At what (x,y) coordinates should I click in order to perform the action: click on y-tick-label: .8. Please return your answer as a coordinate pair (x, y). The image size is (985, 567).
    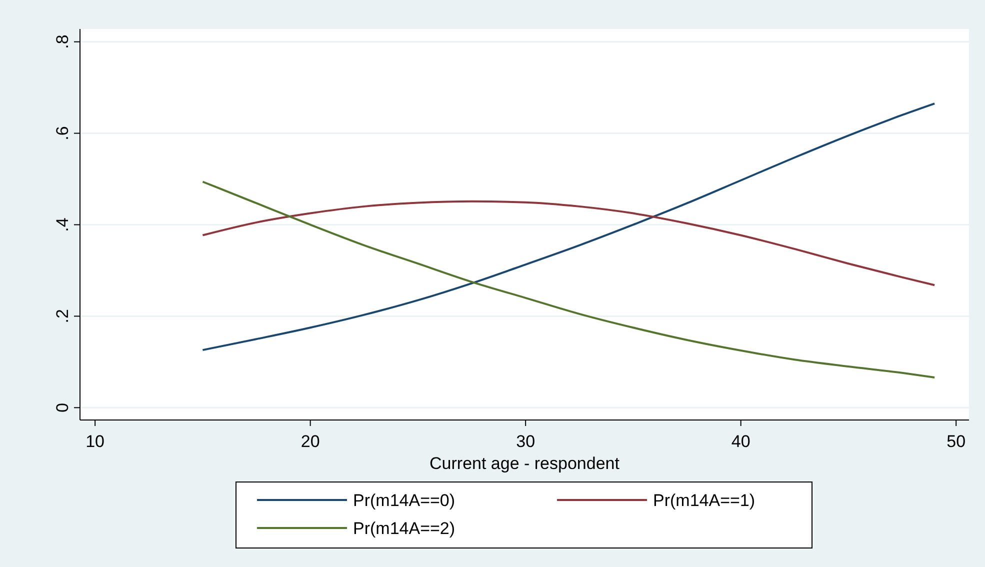
    Looking at the image, I should click on (62, 41).